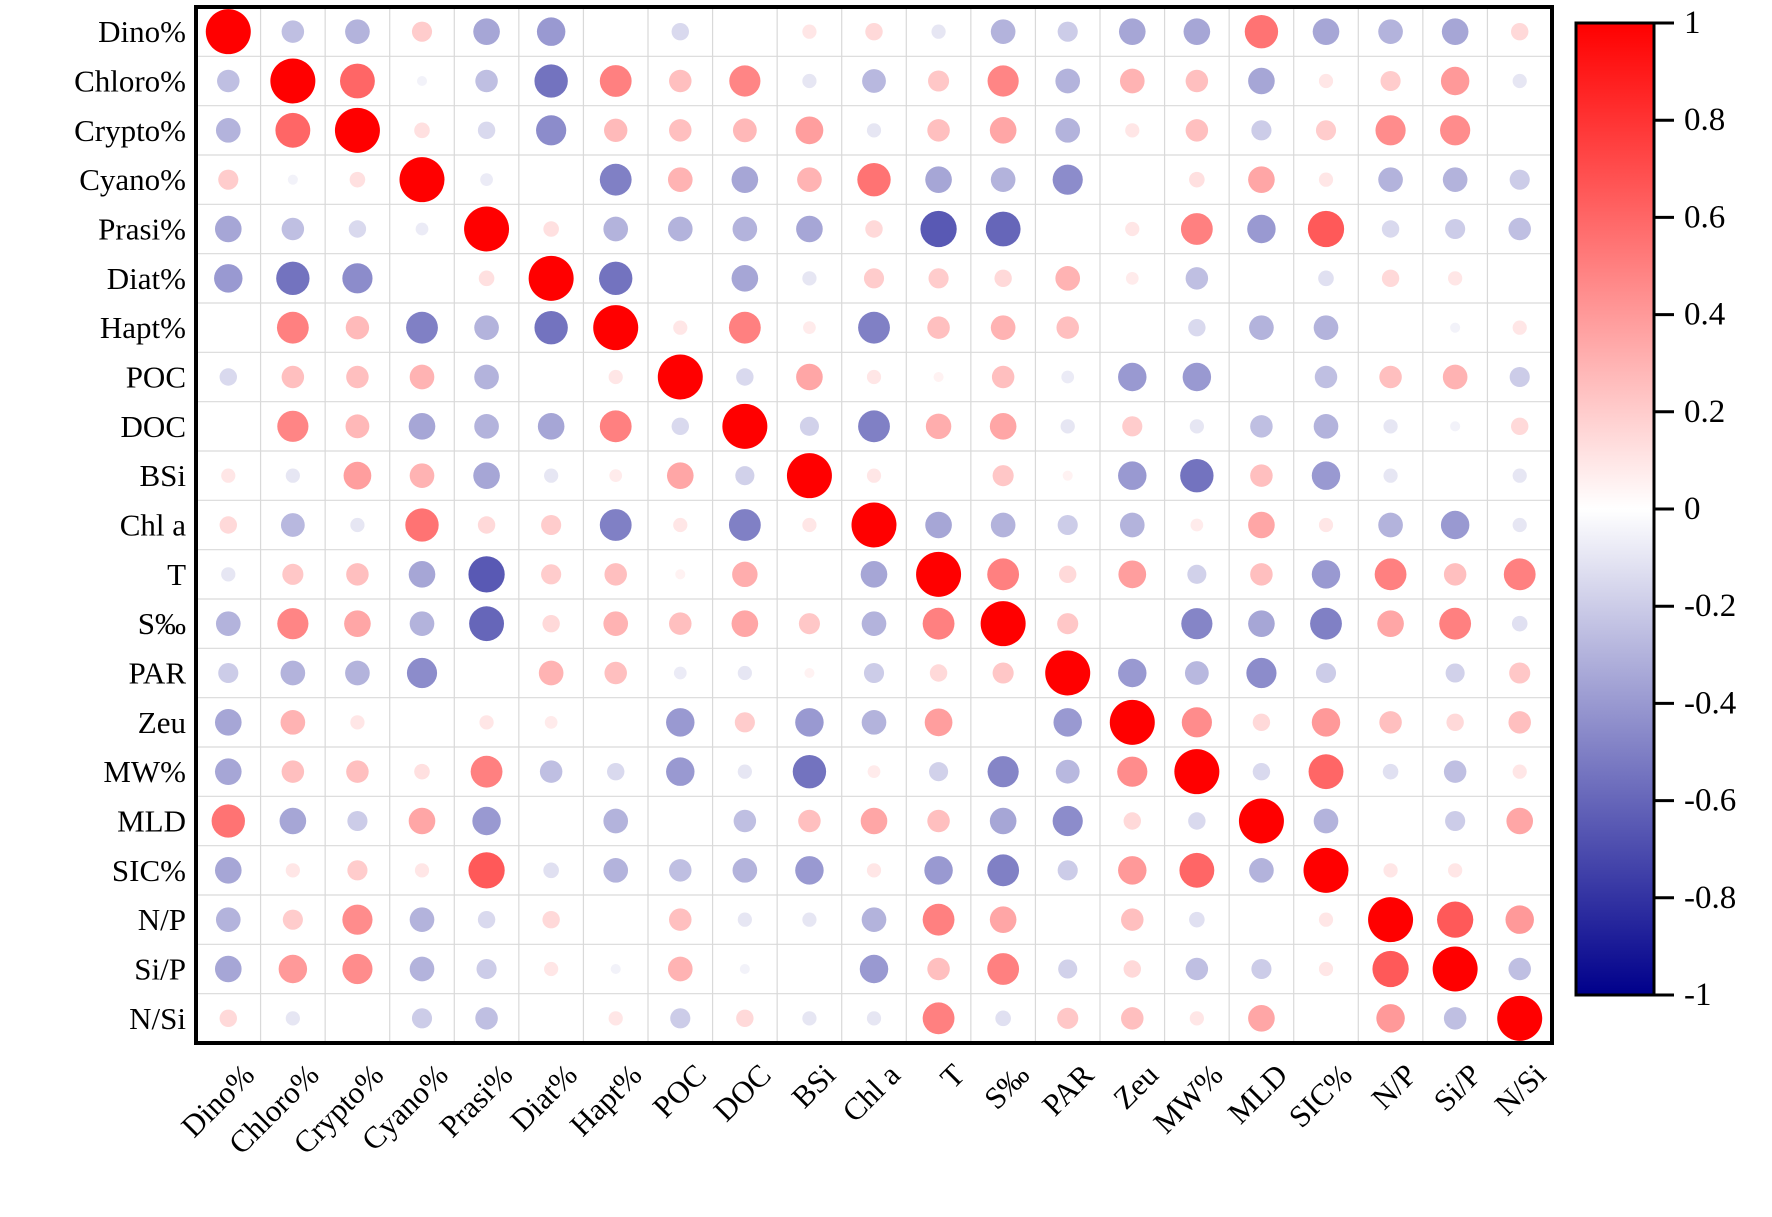 The height and width of the screenshot is (1217, 1772). I want to click on row-label-PAR: PAR, so click(158, 673).